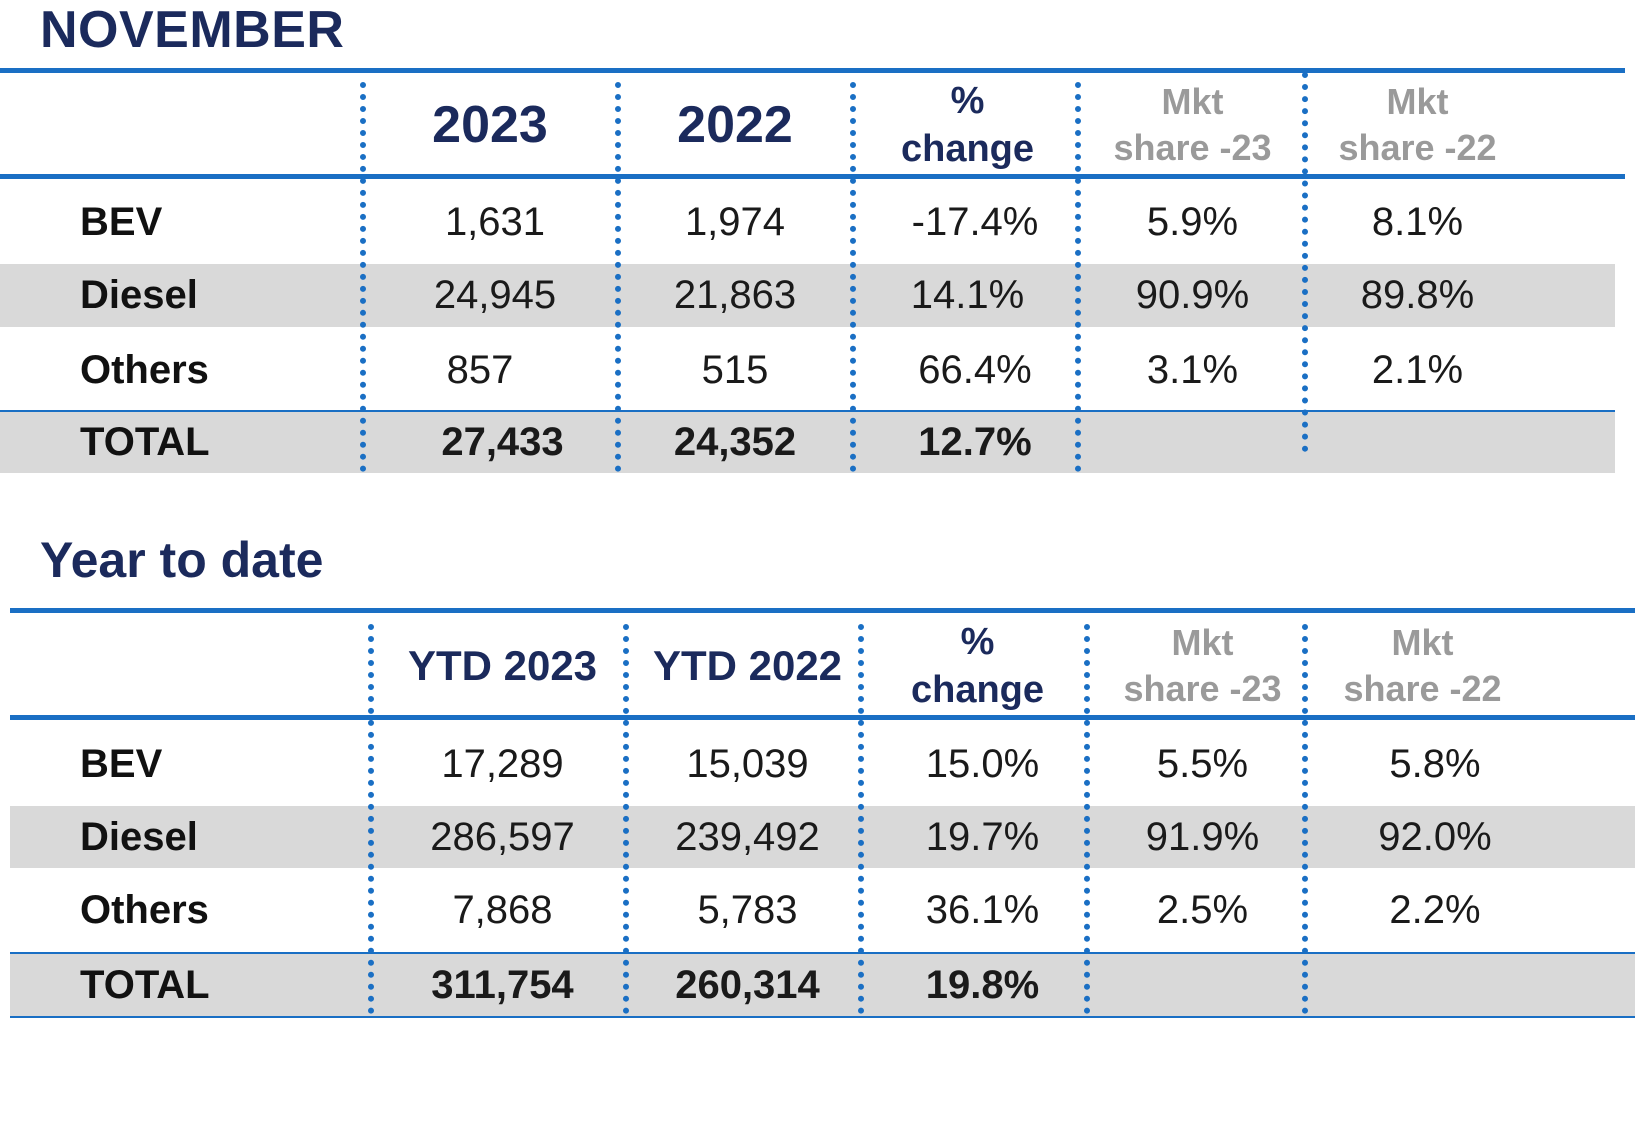 This screenshot has width=1637, height=1127. What do you see at coordinates (1202, 836) in the screenshot?
I see `value-mkt-share-23: 91.9%` at bounding box center [1202, 836].